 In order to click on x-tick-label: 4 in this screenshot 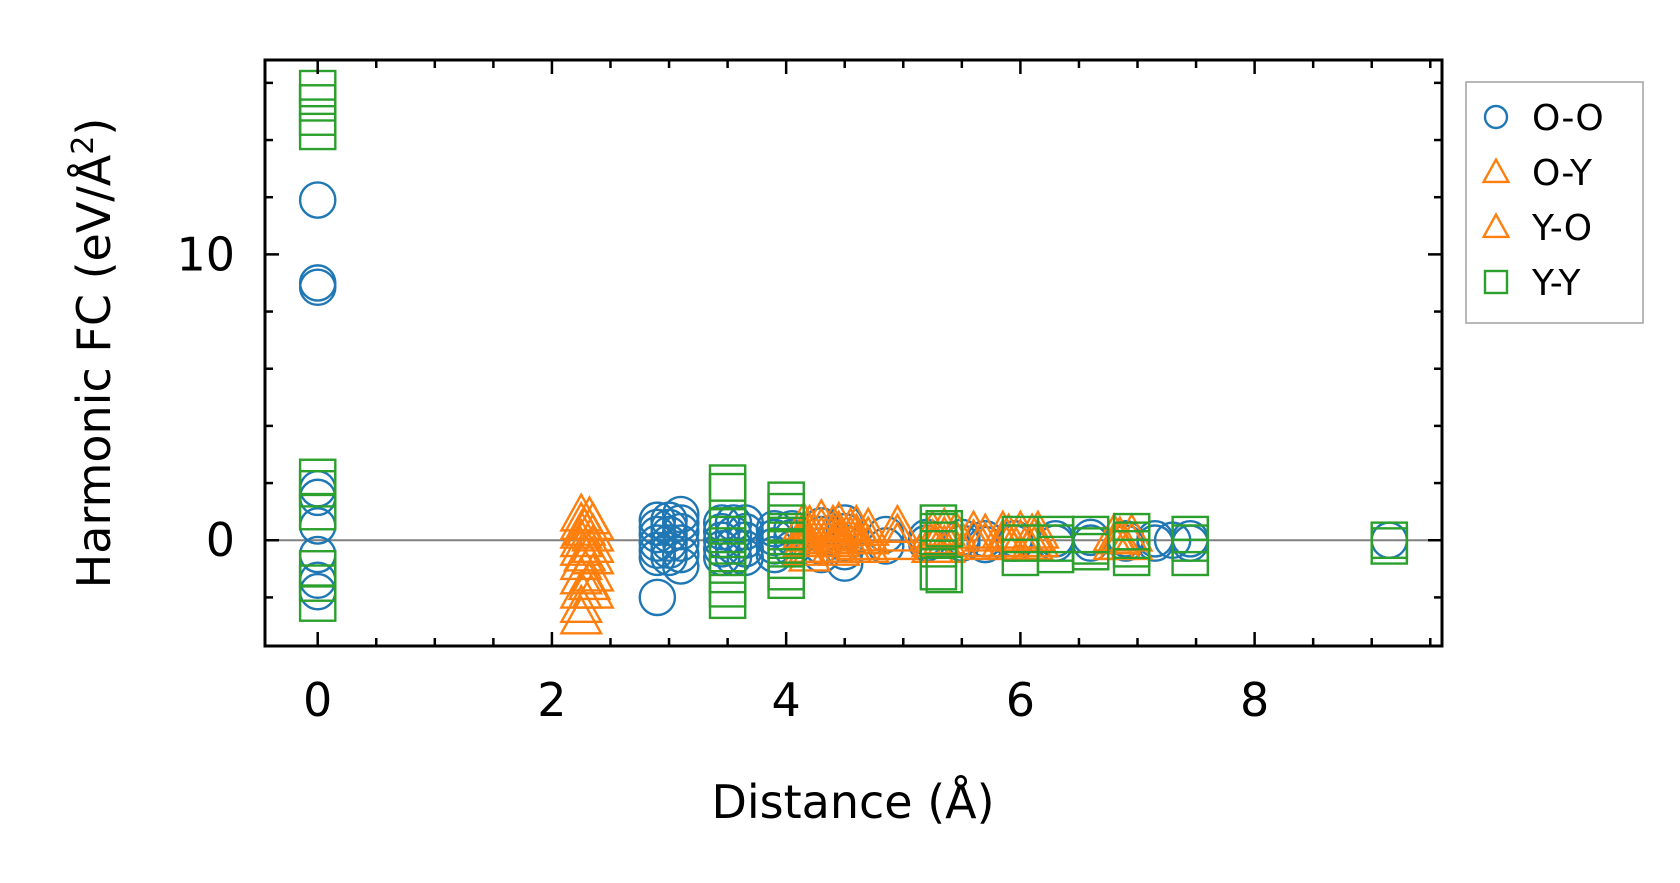, I will do `click(786, 700)`.